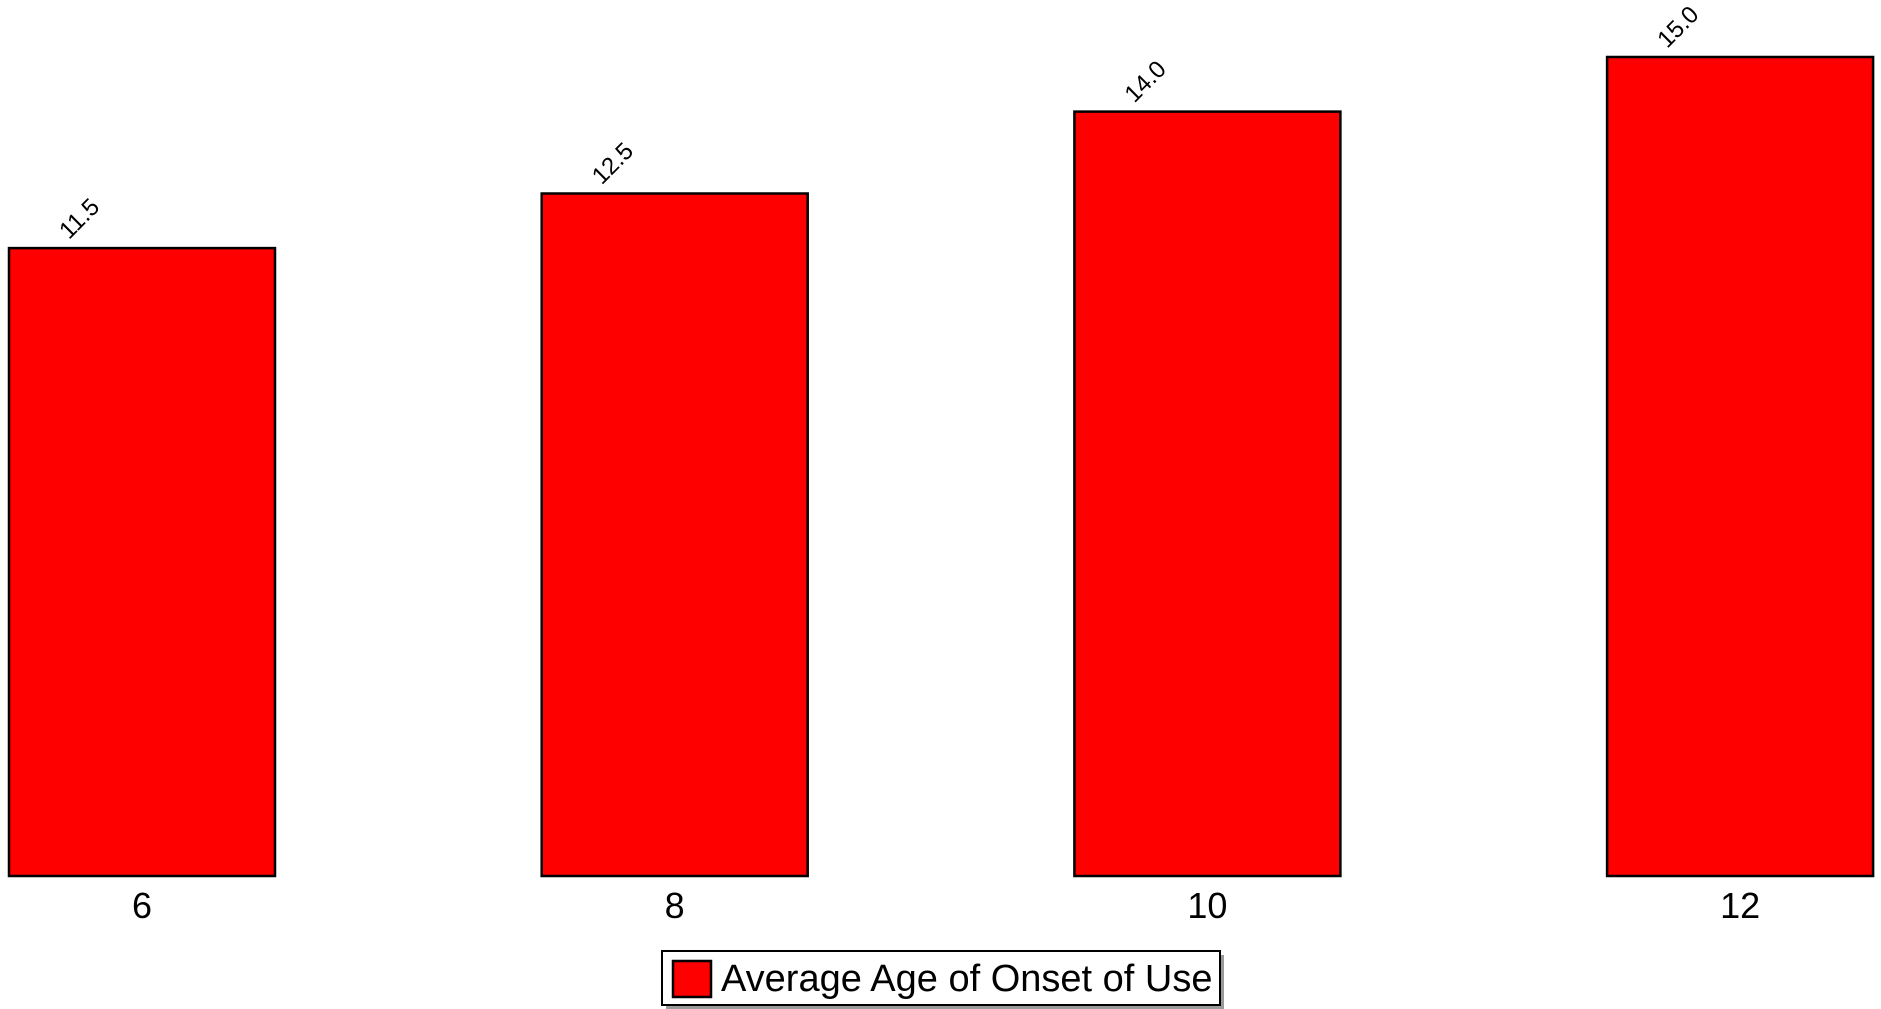 The width and height of the screenshot is (1881, 1009). Describe the element at coordinates (675, 905) in the screenshot. I see `x-tick-label-8: 8` at that location.